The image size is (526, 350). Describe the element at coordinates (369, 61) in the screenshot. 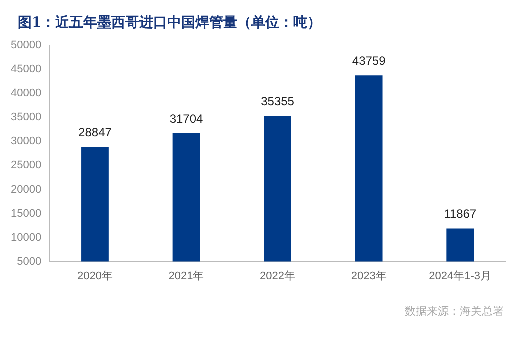

I see `data-label: 43759` at that location.